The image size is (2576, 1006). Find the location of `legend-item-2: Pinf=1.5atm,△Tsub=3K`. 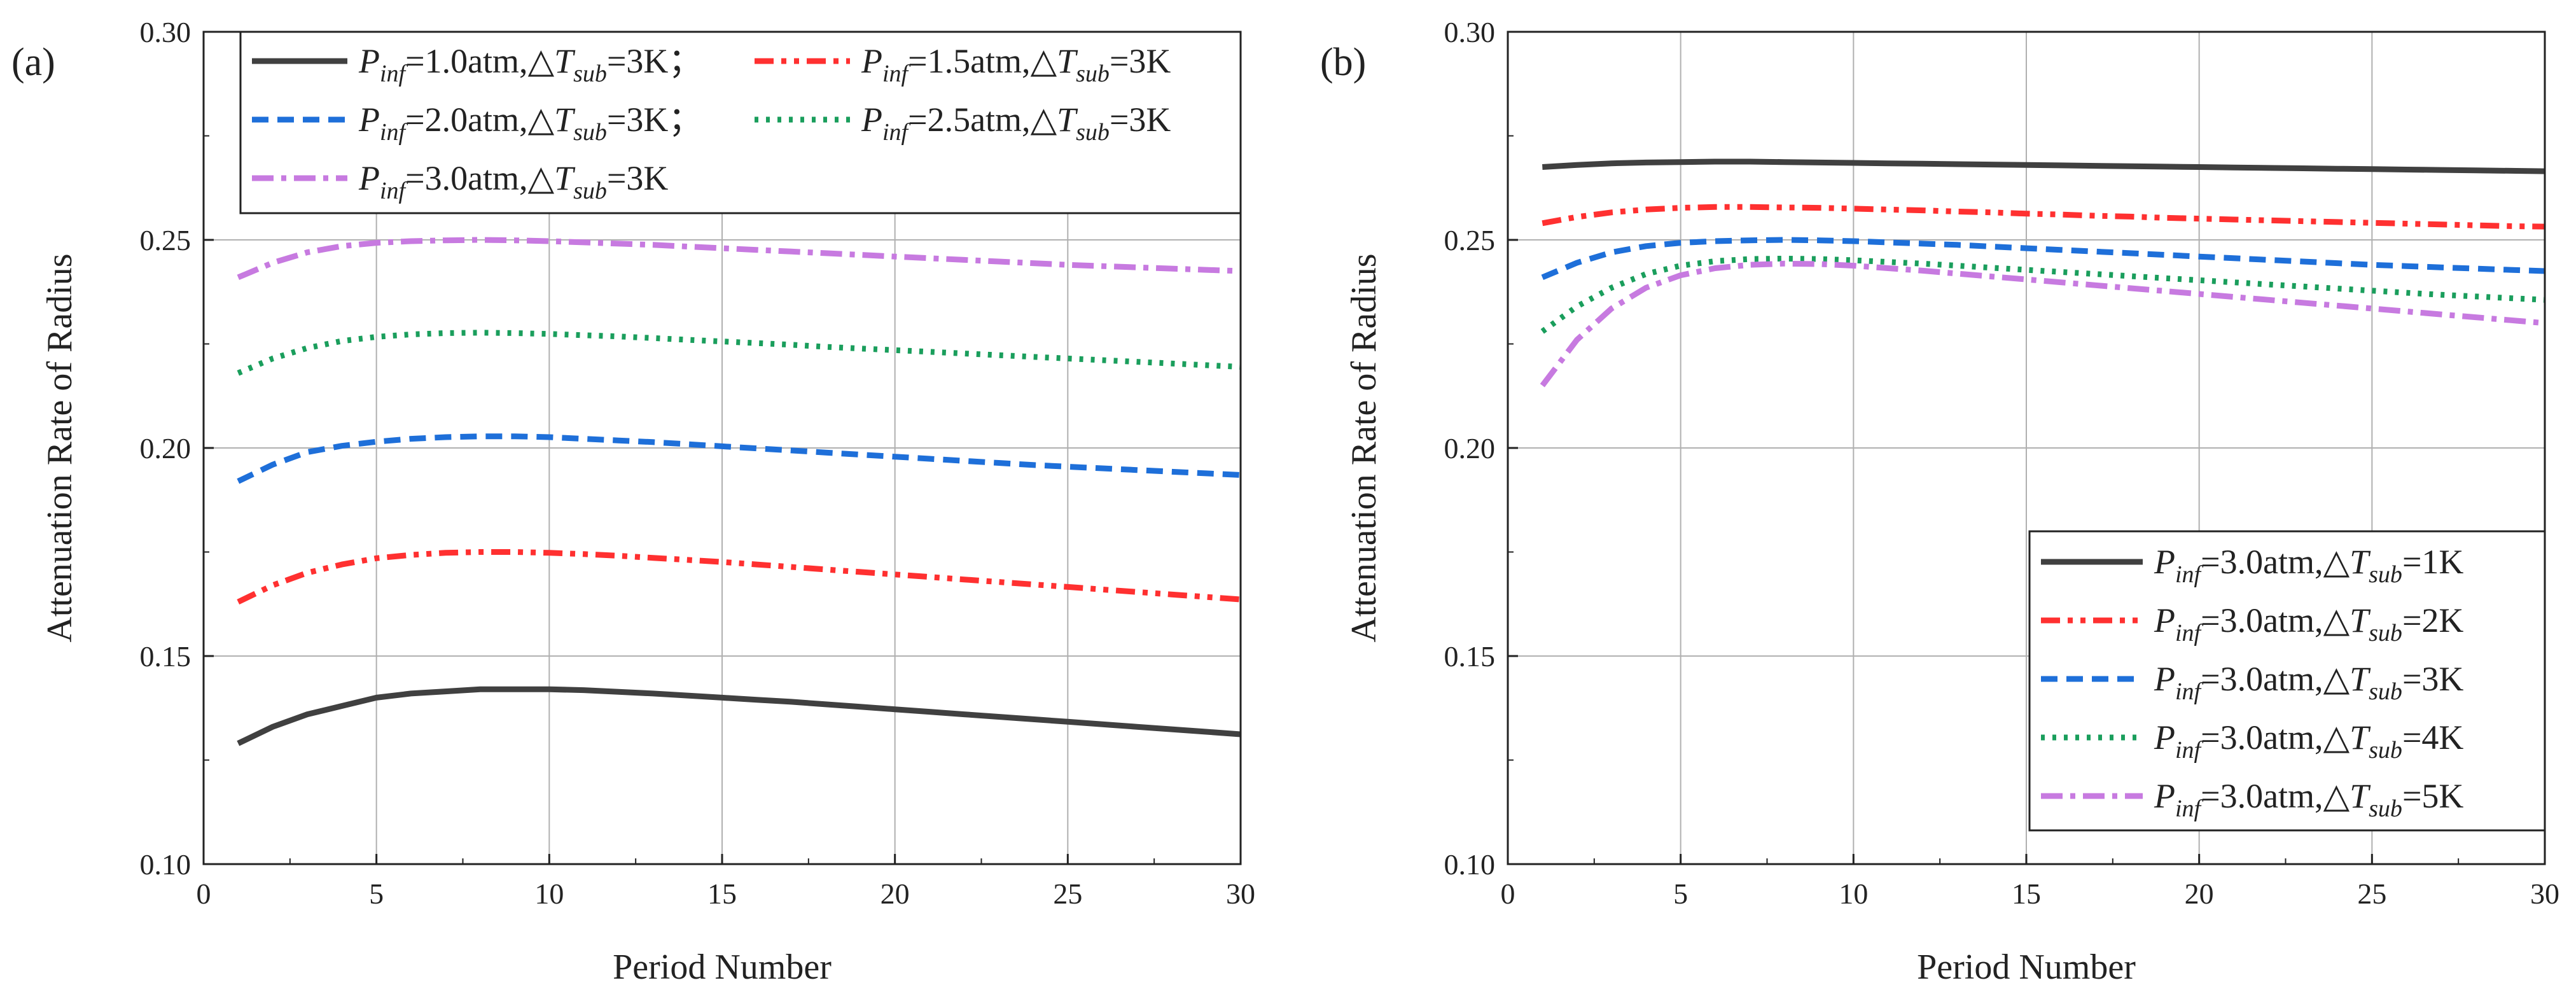

legend-item-2: Pinf=1.5atm,△Tsub=3K is located at coordinates (963, 64).